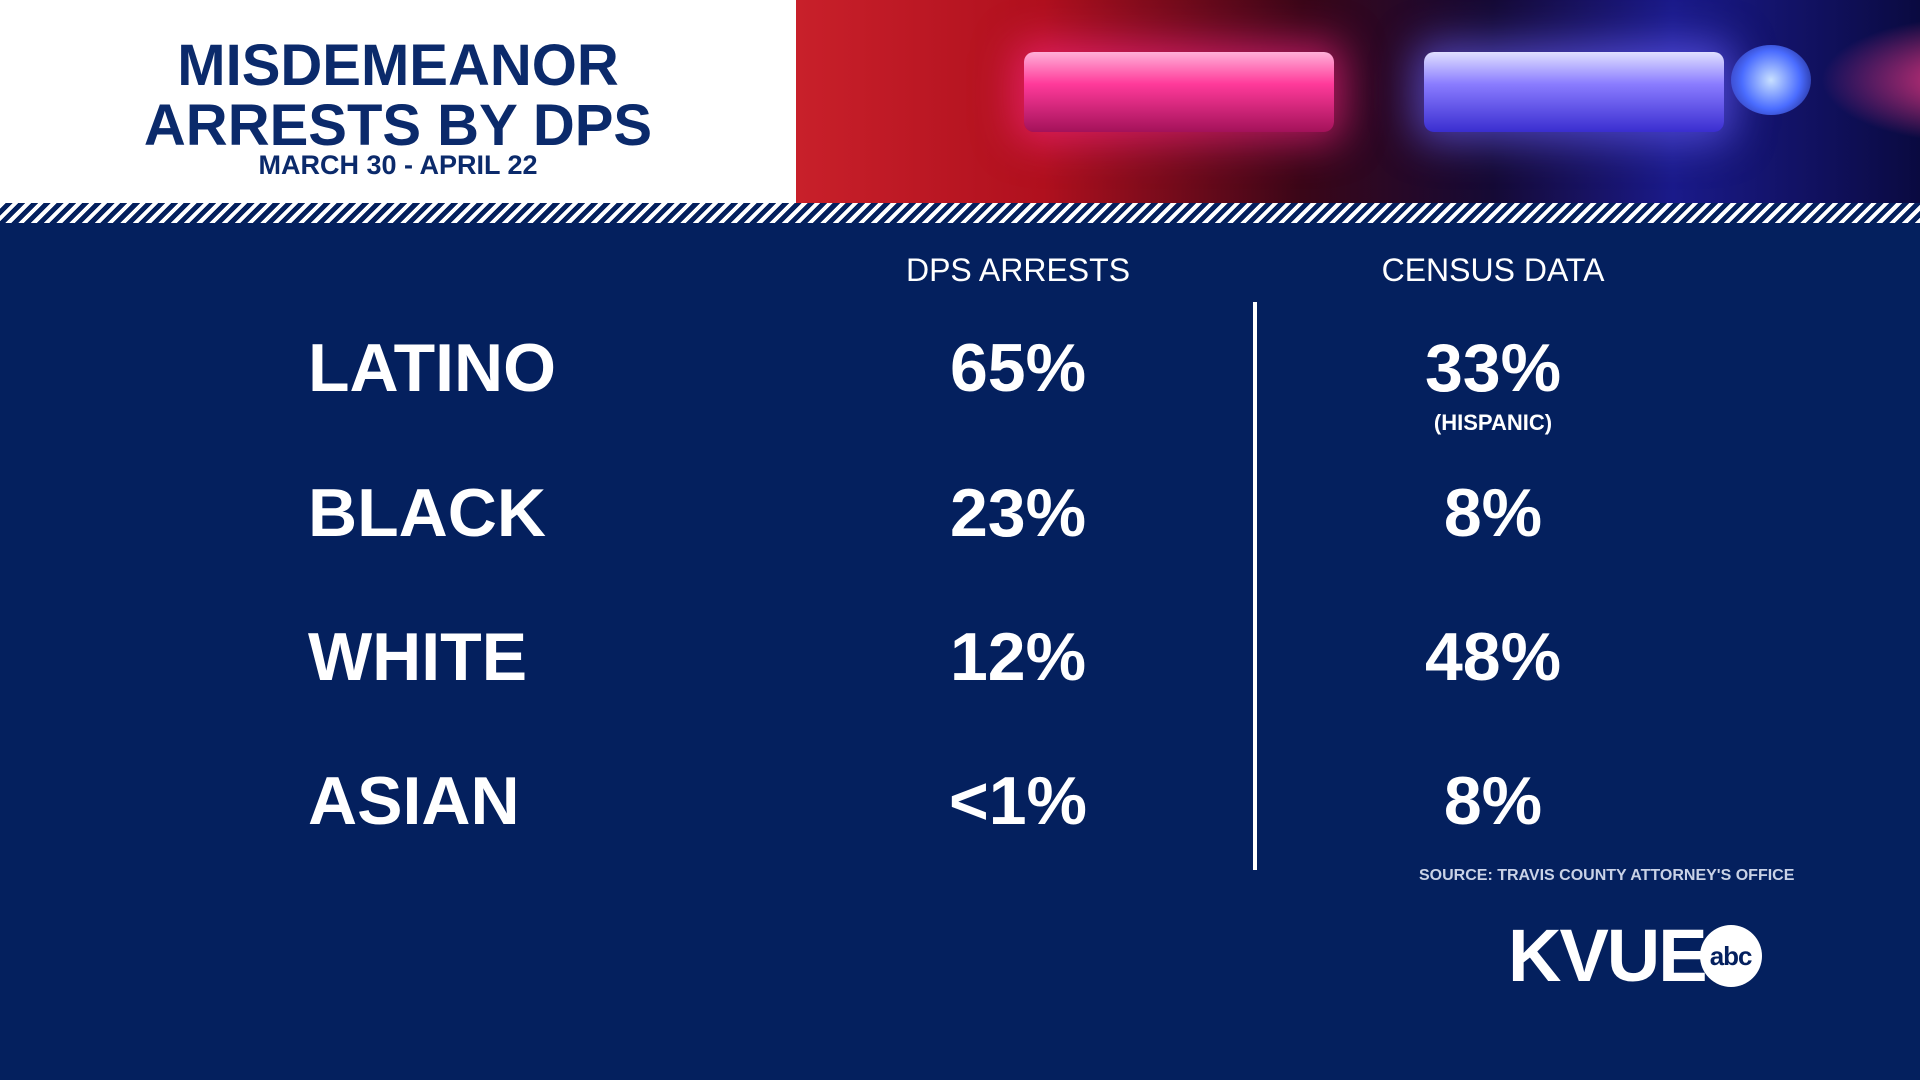 This screenshot has height=1080, width=1920. What do you see at coordinates (960, 213) in the screenshot?
I see `striped-divider` at bounding box center [960, 213].